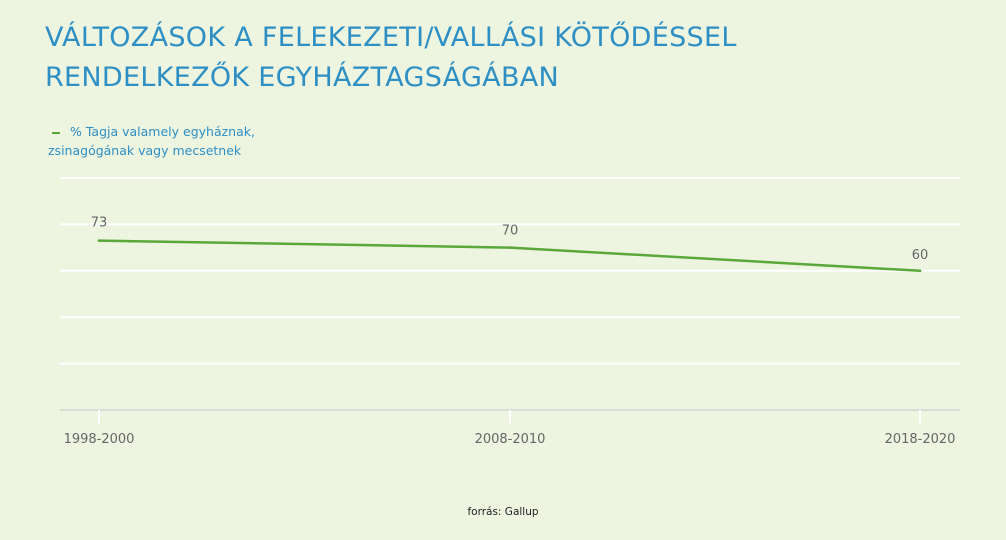 This screenshot has height=540, width=1006. What do you see at coordinates (920, 439) in the screenshot?
I see `x-tick-label: 2018-2020` at bounding box center [920, 439].